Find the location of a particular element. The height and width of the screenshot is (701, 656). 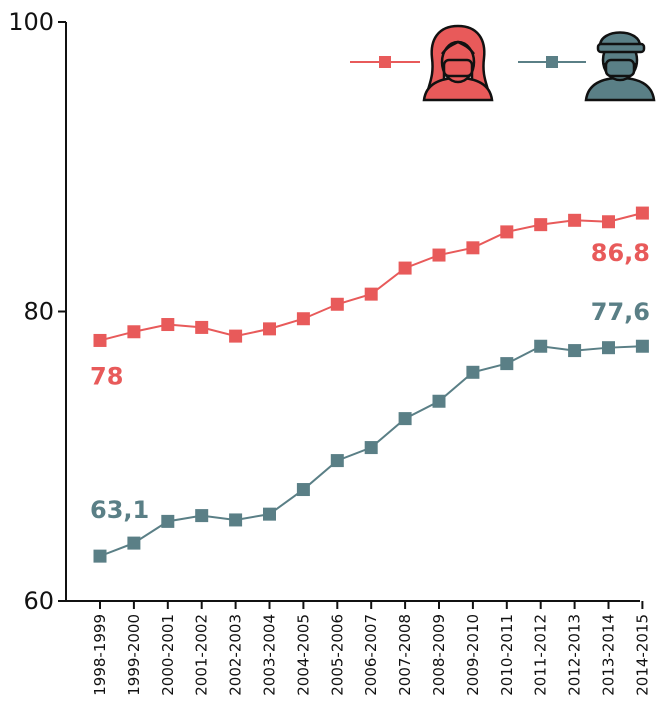

x-tick-label: 2008-2009 is located at coordinates (439, 655).